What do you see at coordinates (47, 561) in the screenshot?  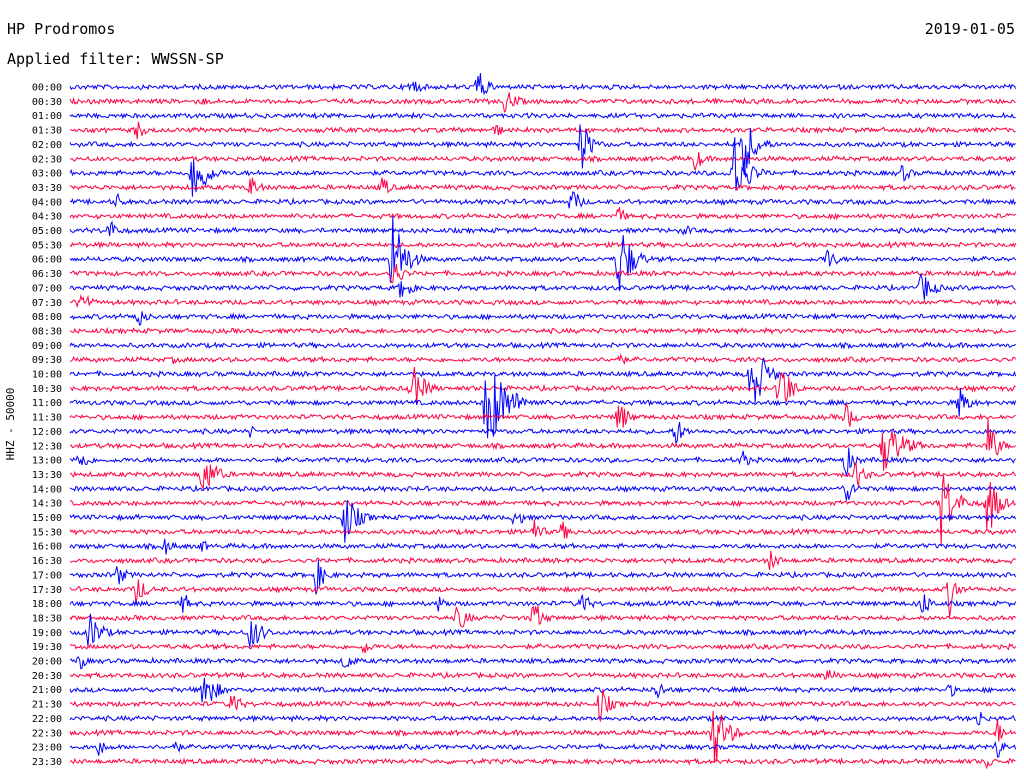 I see `time-label: 16:30` at bounding box center [47, 561].